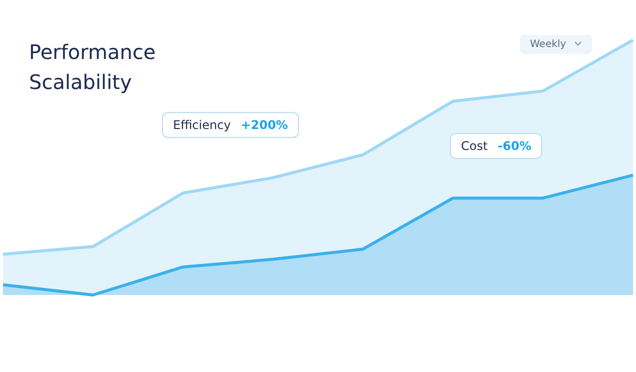 Image resolution: width=636 pixels, height=372 pixels. I want to click on dropdown: Weekly, so click(556, 44).